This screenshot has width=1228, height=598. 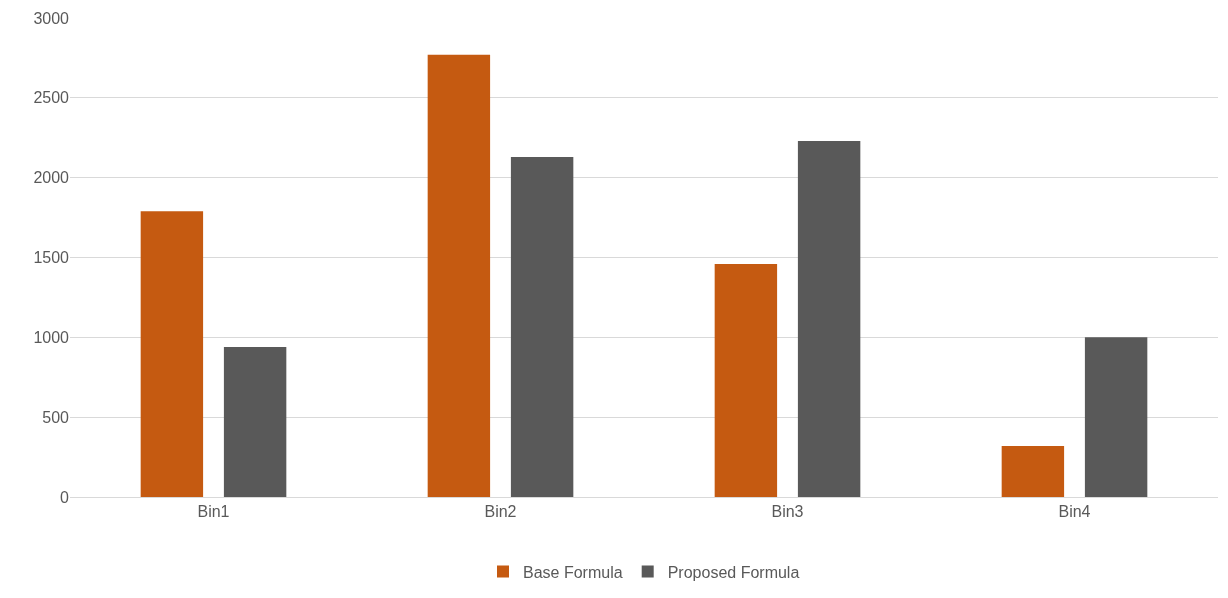 What do you see at coordinates (573, 572) in the screenshot?
I see `legend-label: Base Formula` at bounding box center [573, 572].